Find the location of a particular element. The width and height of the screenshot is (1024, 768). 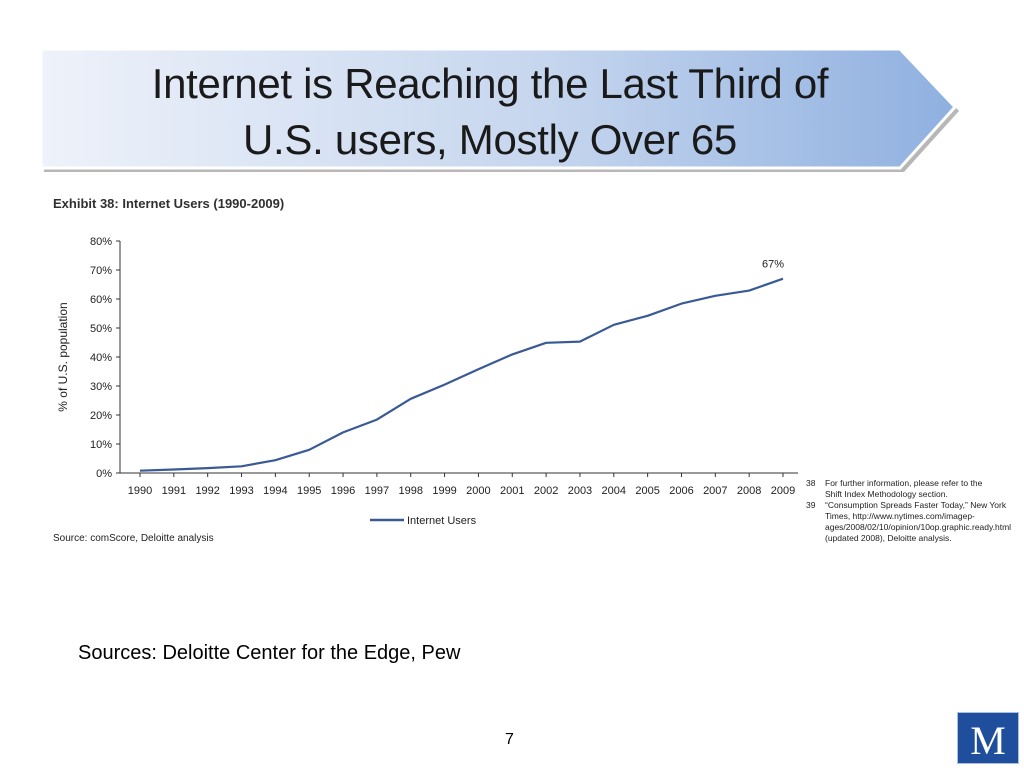

logo-letter: M is located at coordinates (988, 740).